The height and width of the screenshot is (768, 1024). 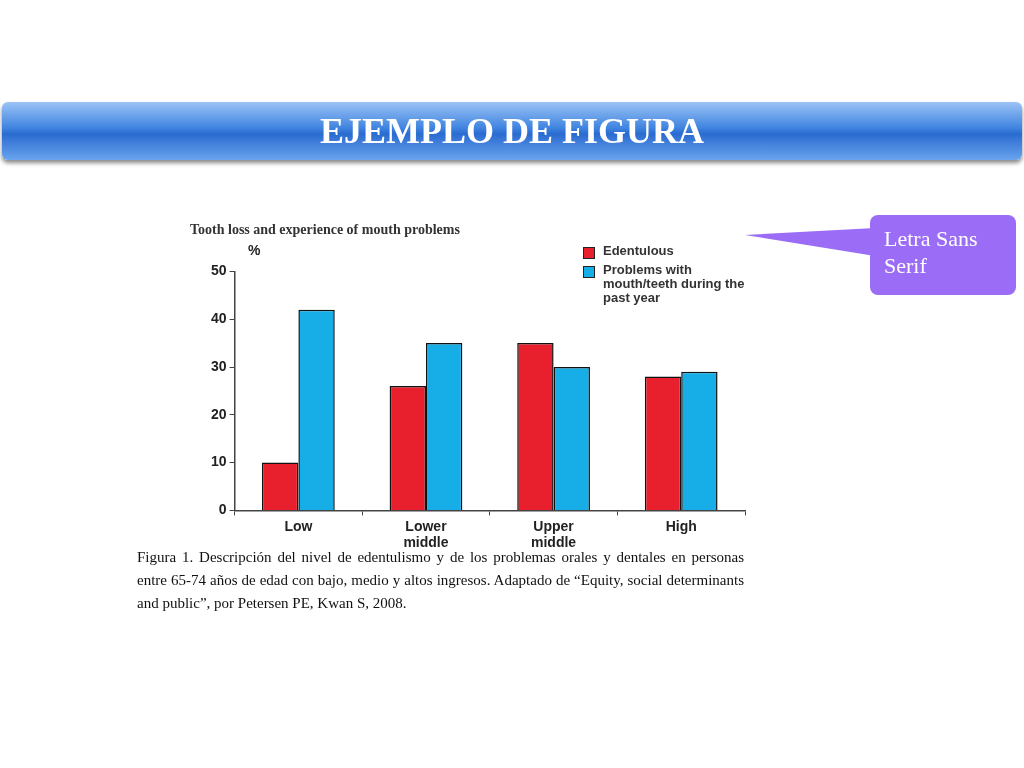 I want to click on y-axis-title: %, so click(x=254, y=250).